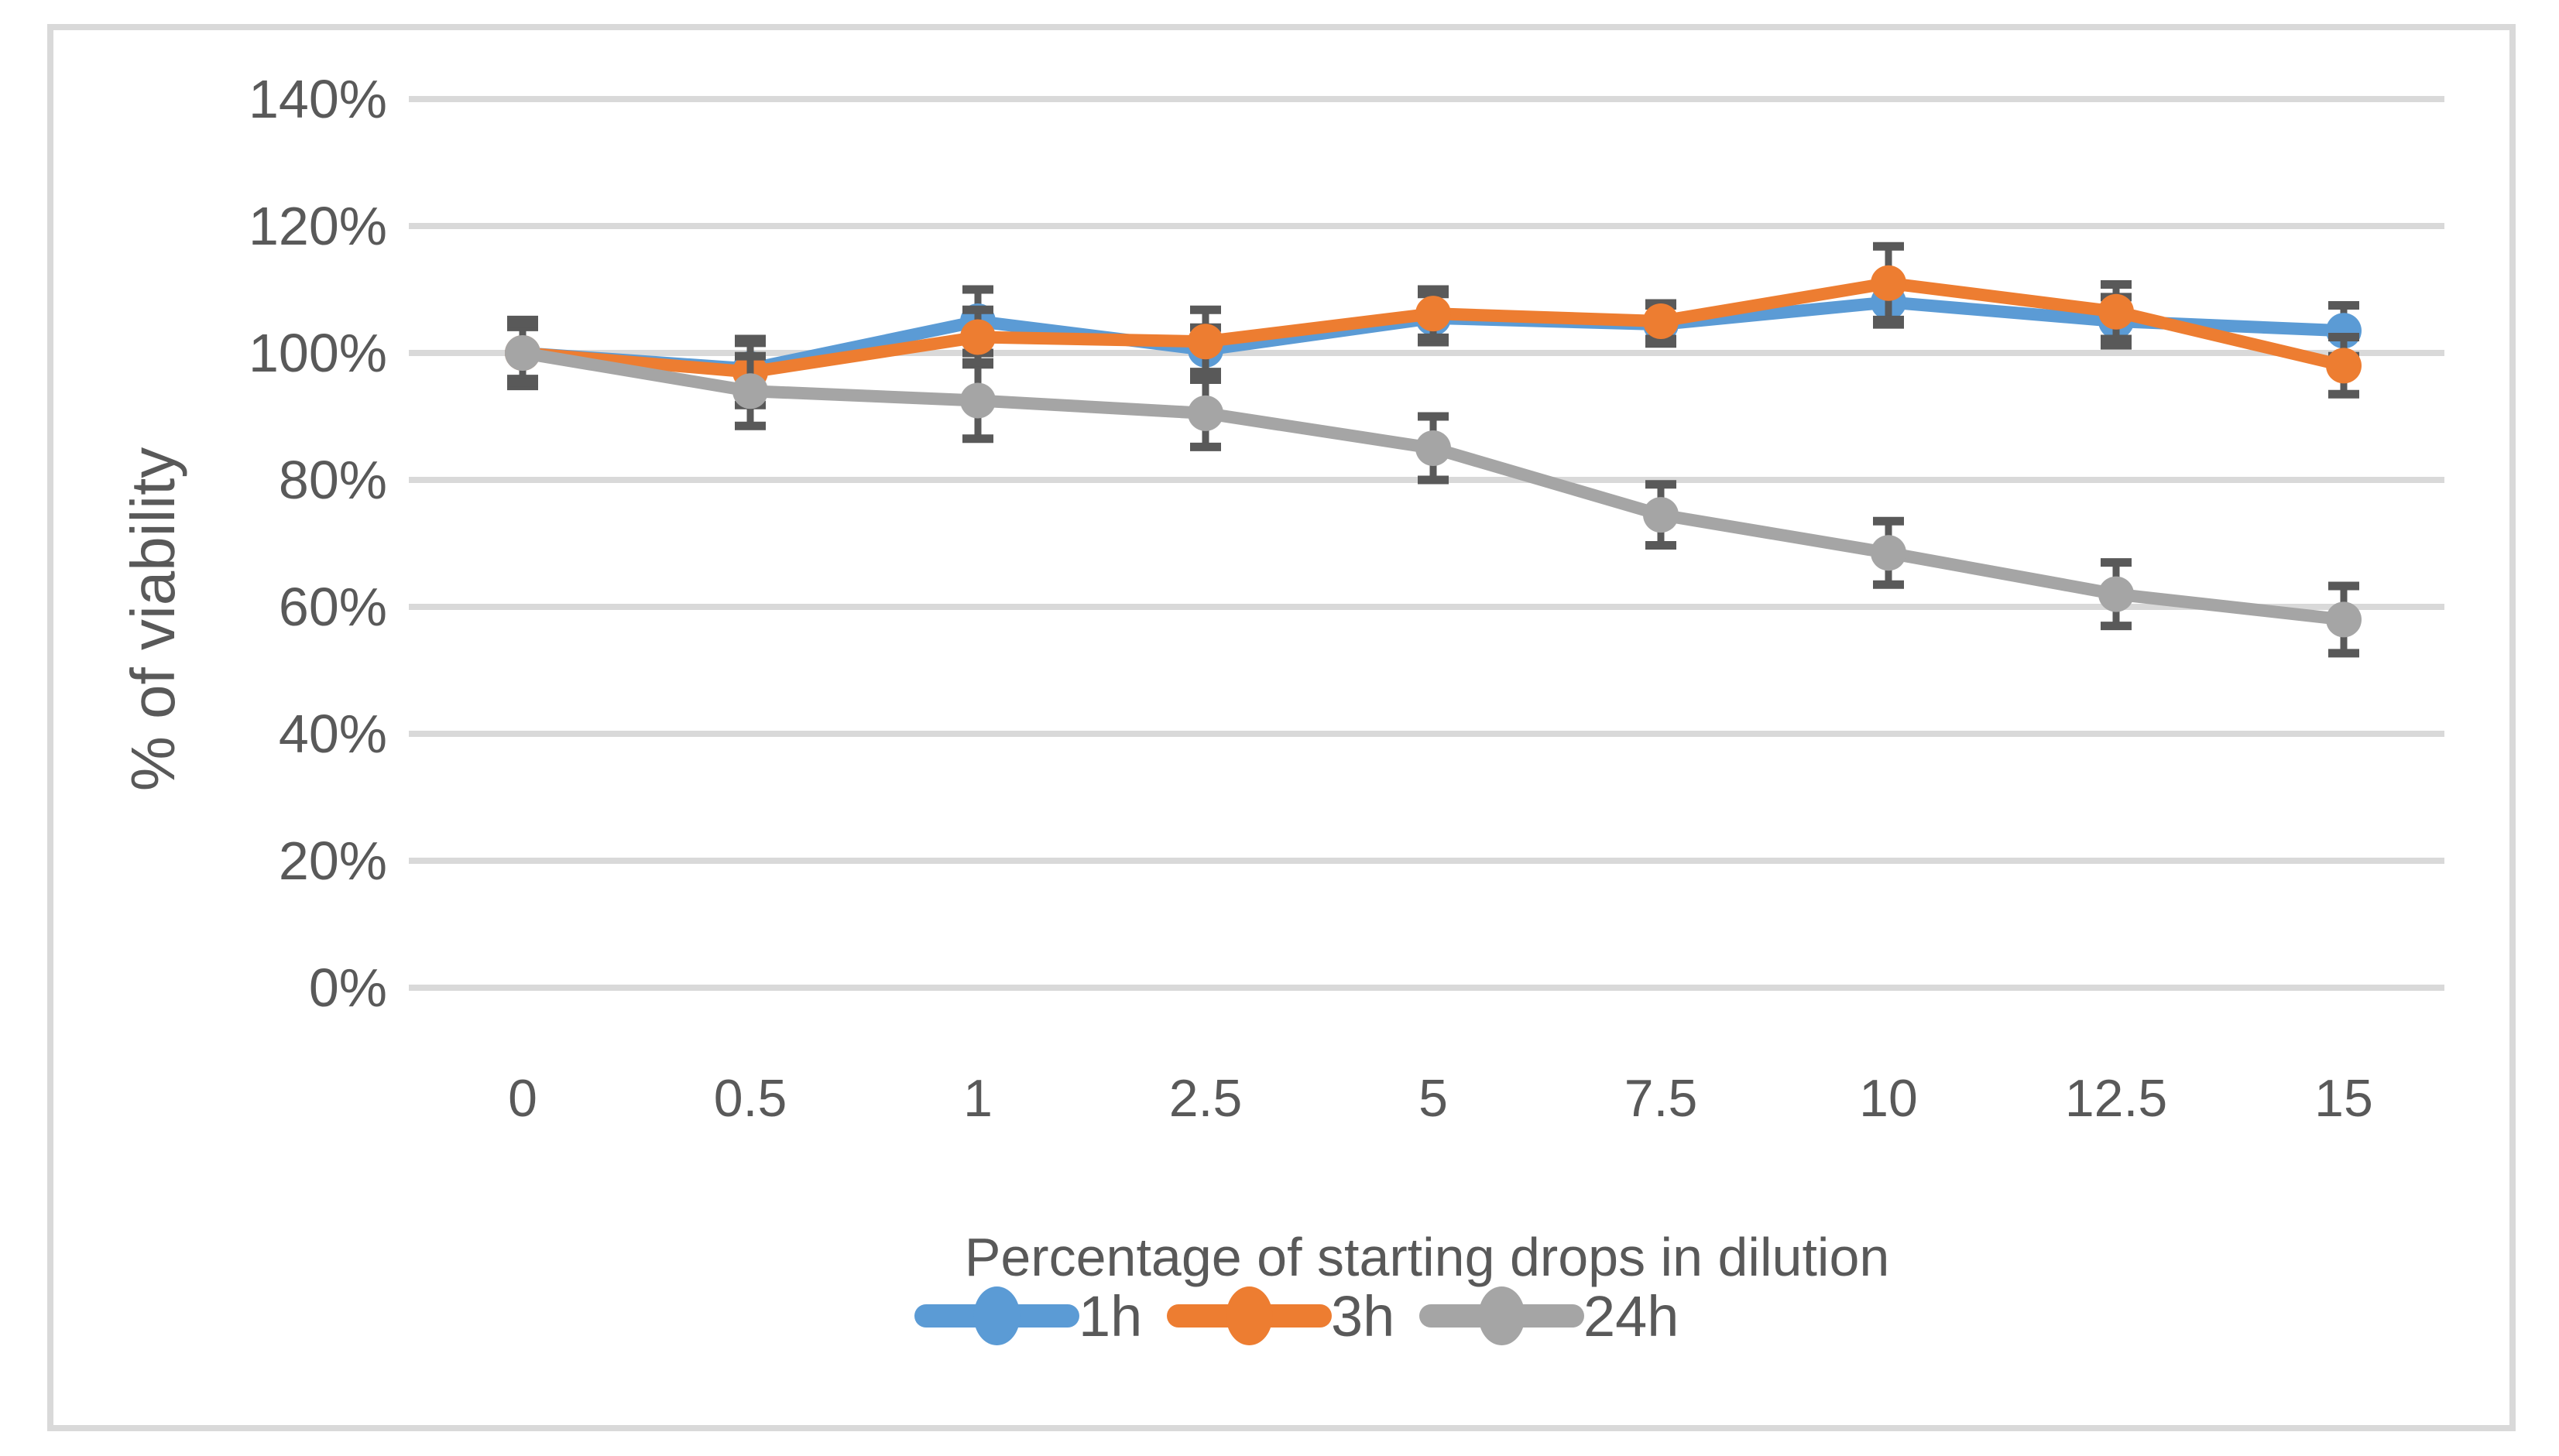 This screenshot has height=1456, width=2559. Describe the element at coordinates (1631, 1316) in the screenshot. I see `legend-label: 24h` at that location.